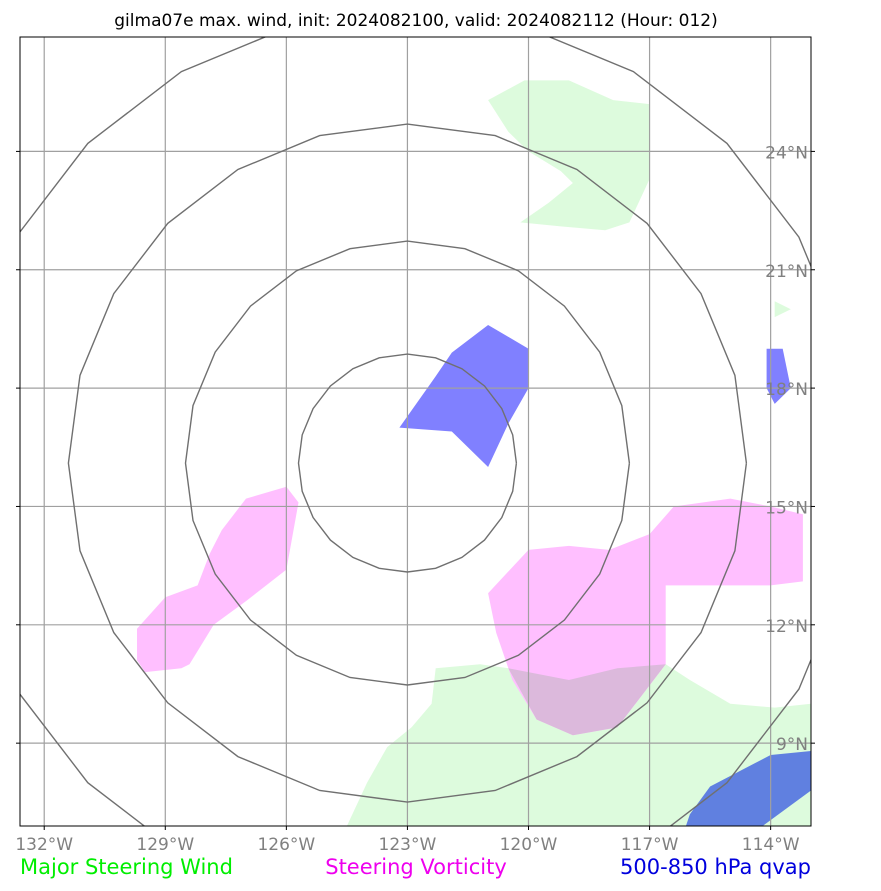  Describe the element at coordinates (165, 845) in the screenshot. I see `x-tick-label: 129°W` at that location.